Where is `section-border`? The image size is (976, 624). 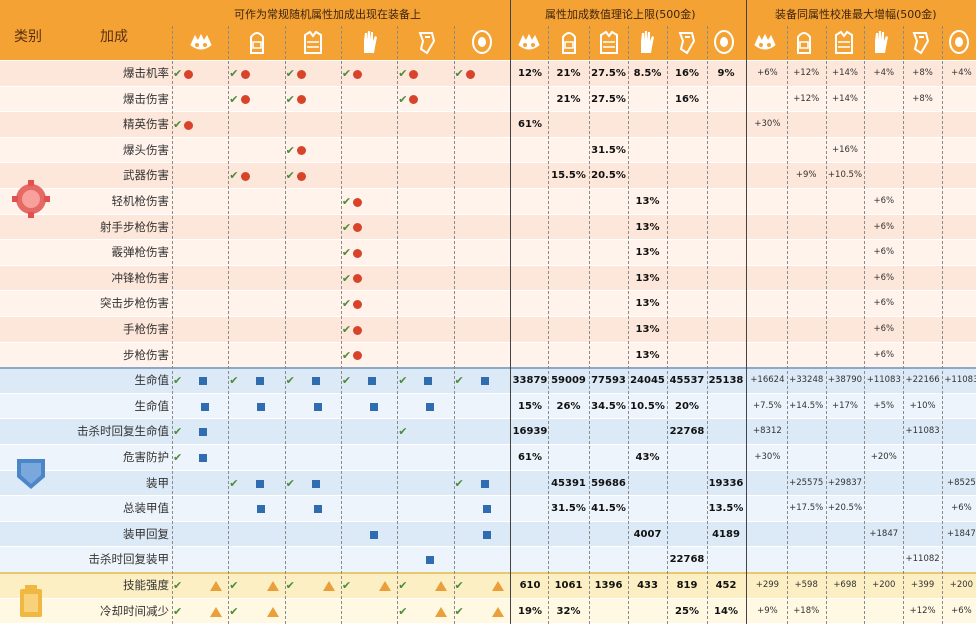
section-border is located at coordinates (746, 312).